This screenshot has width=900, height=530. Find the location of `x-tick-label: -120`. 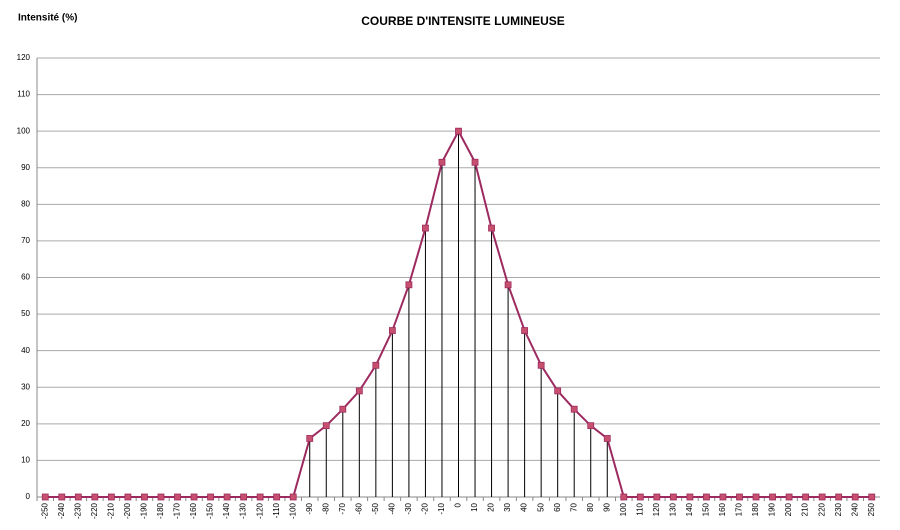

x-tick-label: -120 is located at coordinates (259, 510).